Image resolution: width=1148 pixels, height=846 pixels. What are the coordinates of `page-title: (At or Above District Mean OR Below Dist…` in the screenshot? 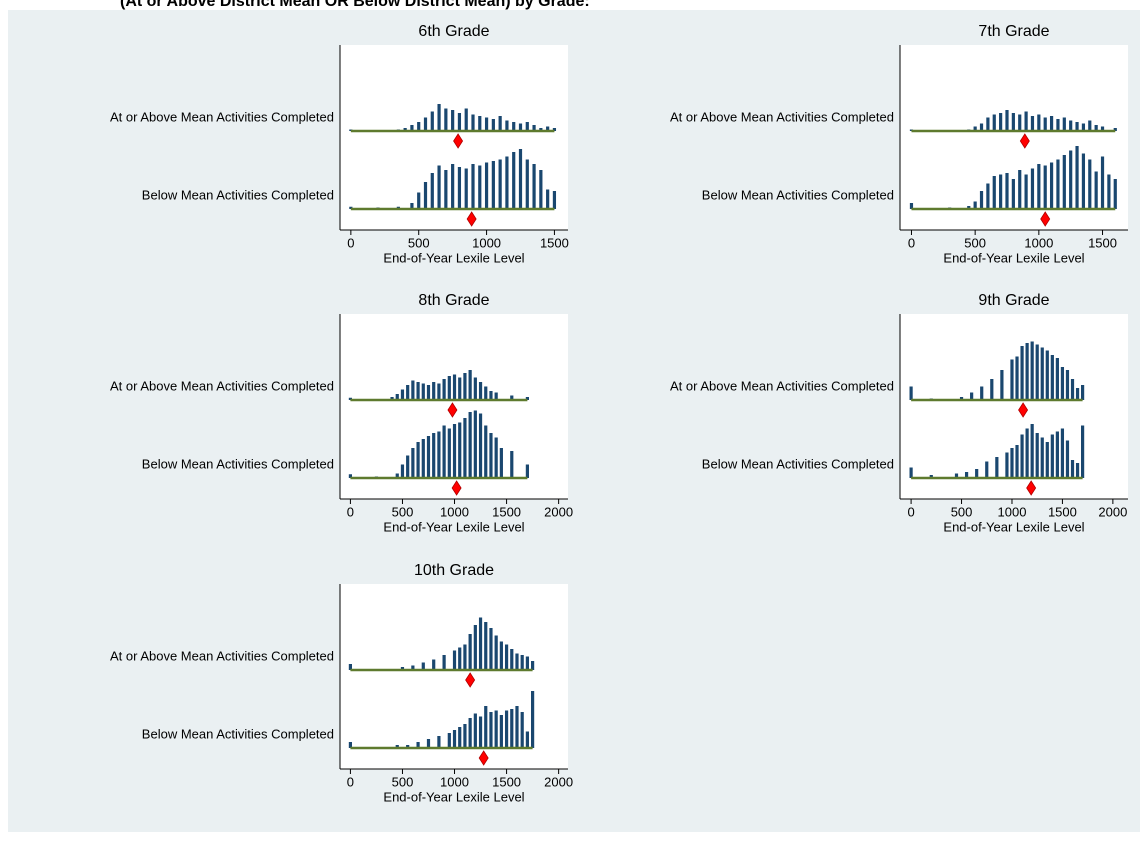 It's located at (355, 5).